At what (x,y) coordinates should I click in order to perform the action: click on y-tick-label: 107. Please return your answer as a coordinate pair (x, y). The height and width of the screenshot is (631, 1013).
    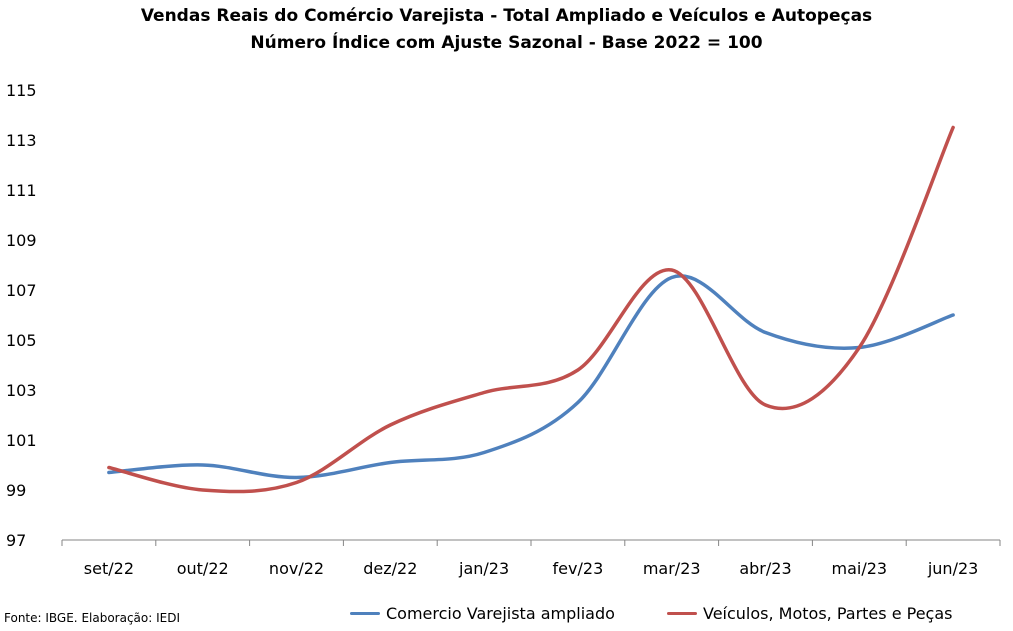
    Looking at the image, I should click on (21, 290).